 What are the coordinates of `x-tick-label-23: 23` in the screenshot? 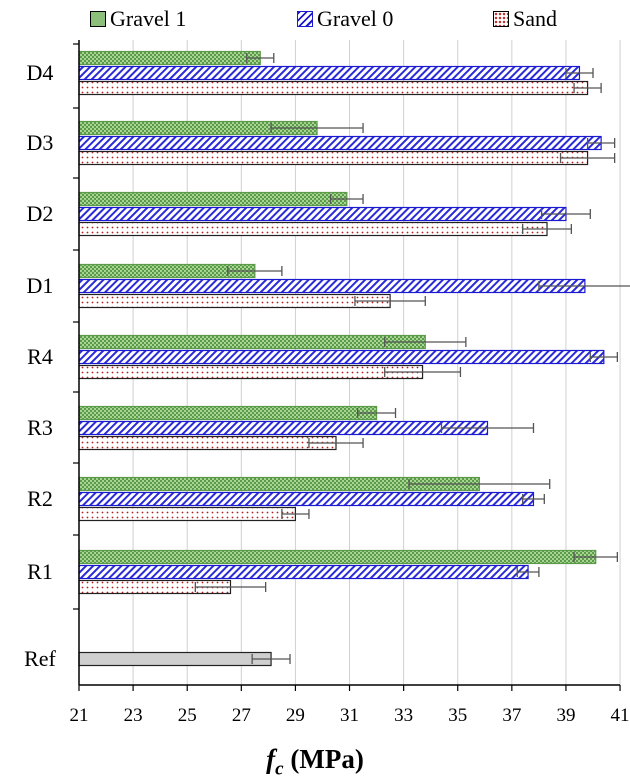 It's located at (133, 715).